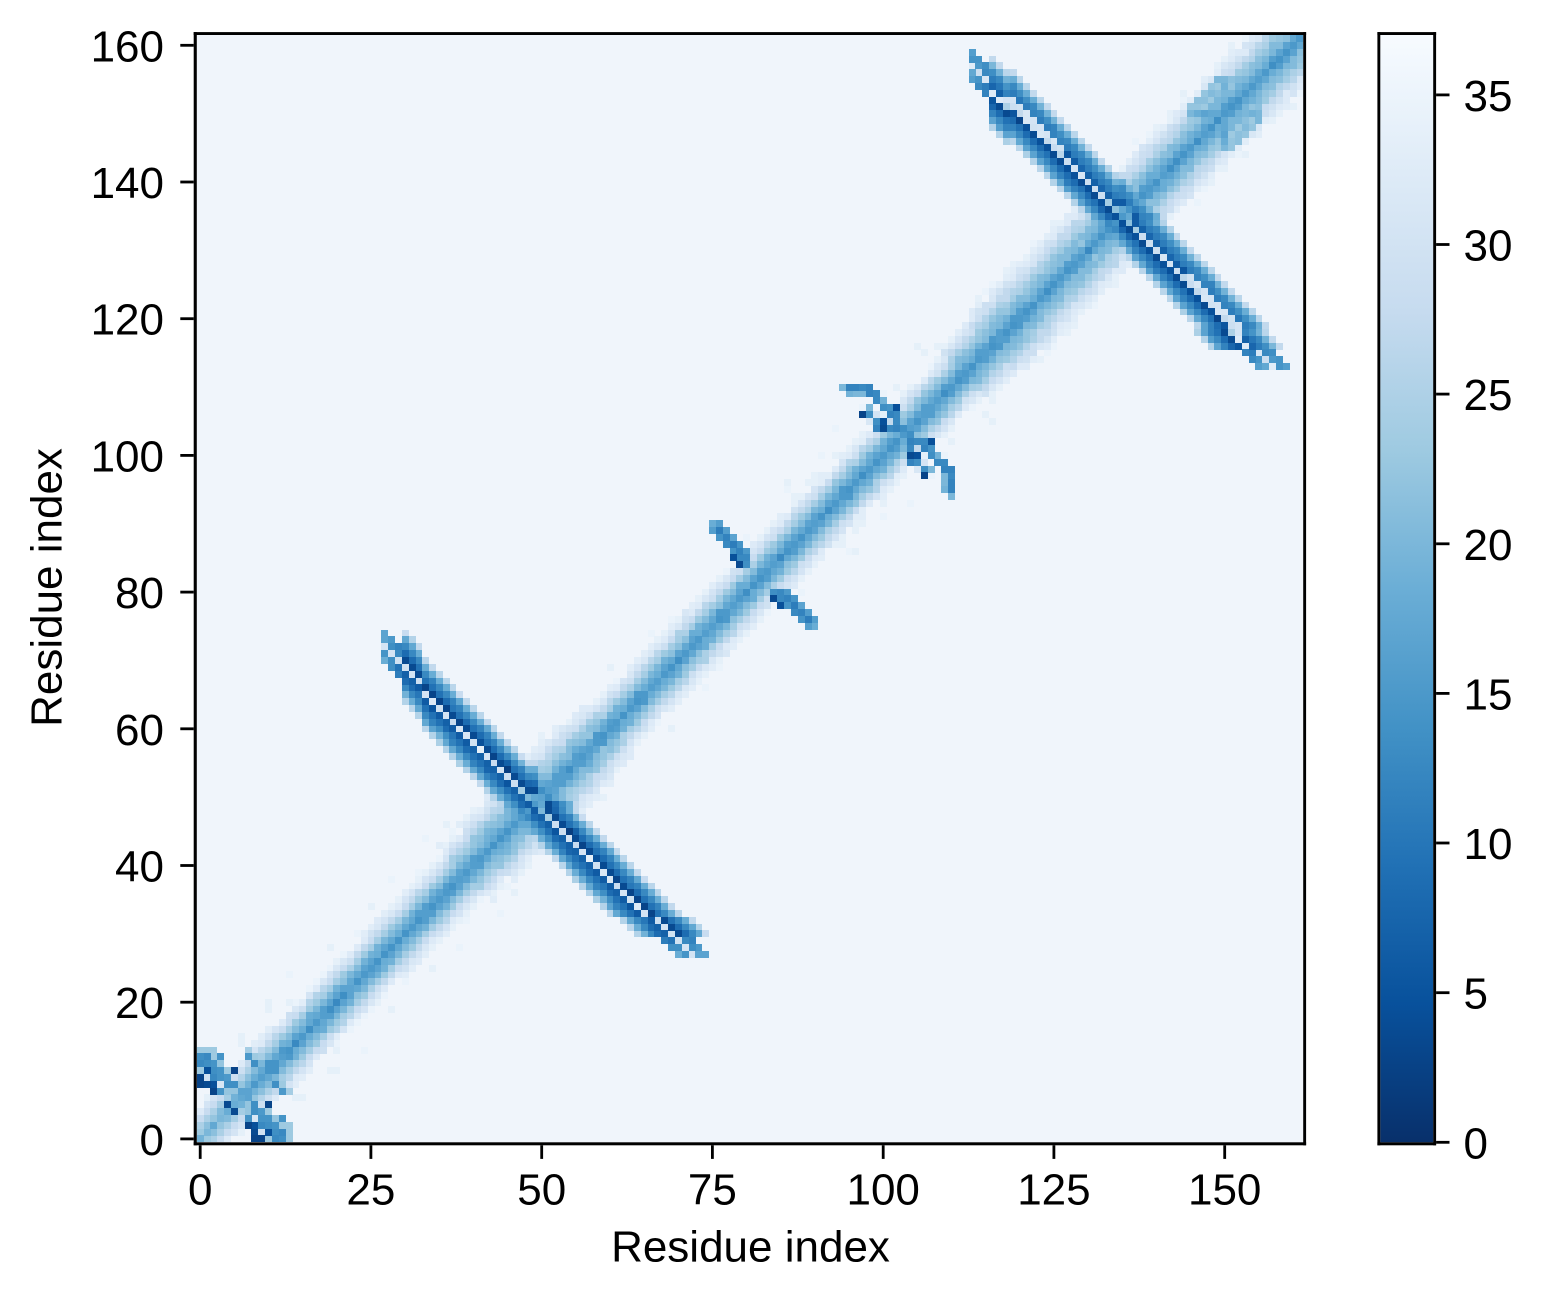 This screenshot has width=1546, height=1299. Describe the element at coordinates (712, 1190) in the screenshot. I see `svg-text: 75` at that location.